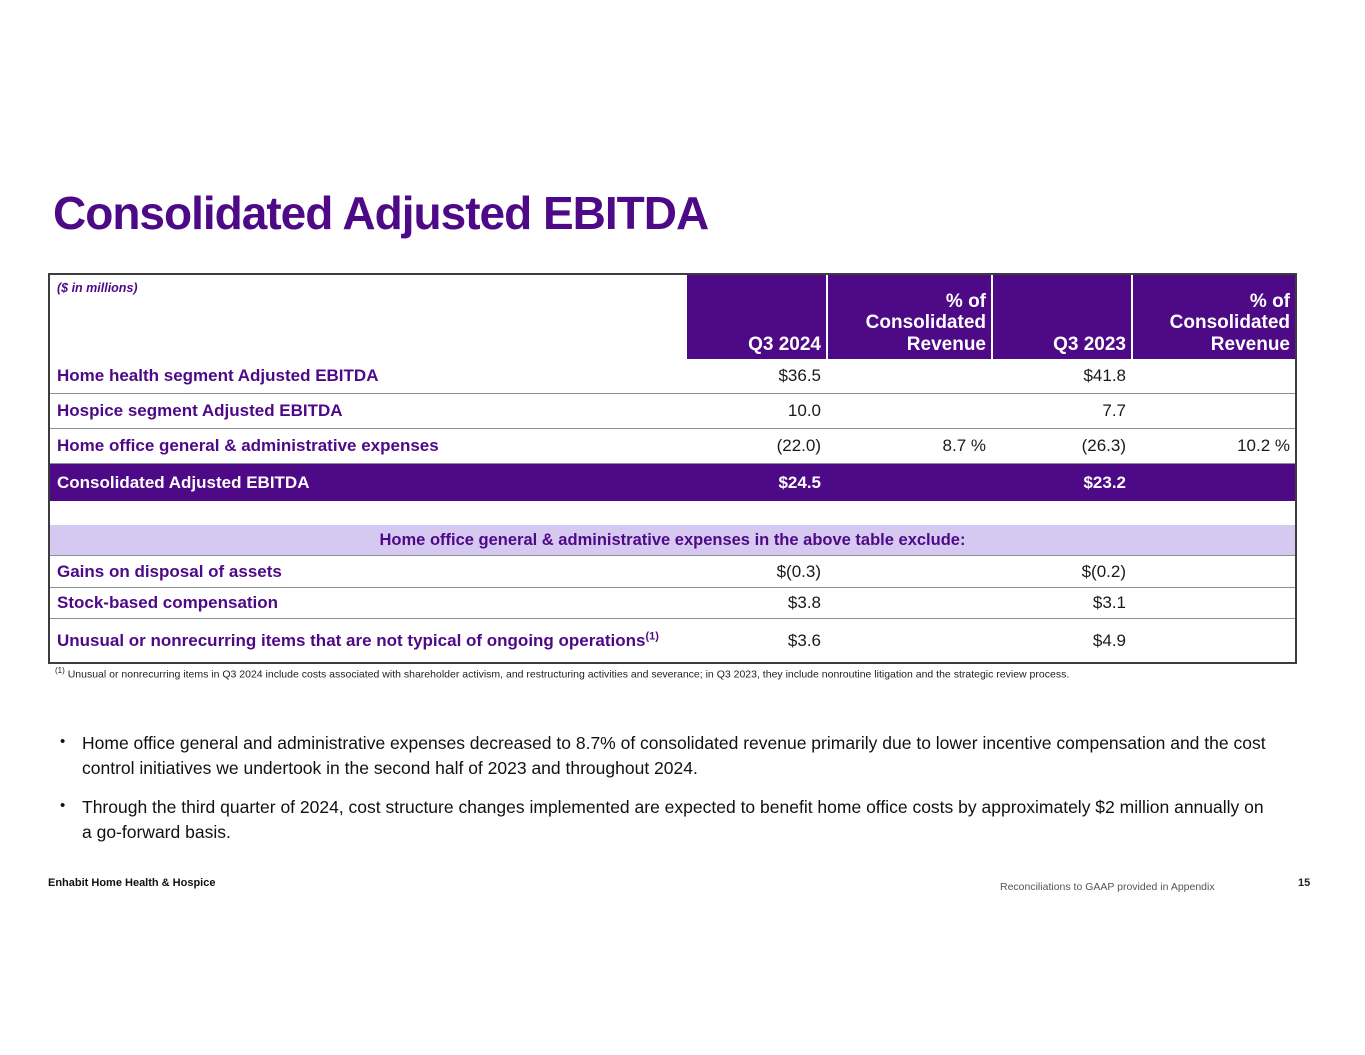 This screenshot has height=1055, width=1365. Describe the element at coordinates (1213, 317) in the screenshot. I see `column-header-pct-2023: % of Consolidated Revenue` at that location.